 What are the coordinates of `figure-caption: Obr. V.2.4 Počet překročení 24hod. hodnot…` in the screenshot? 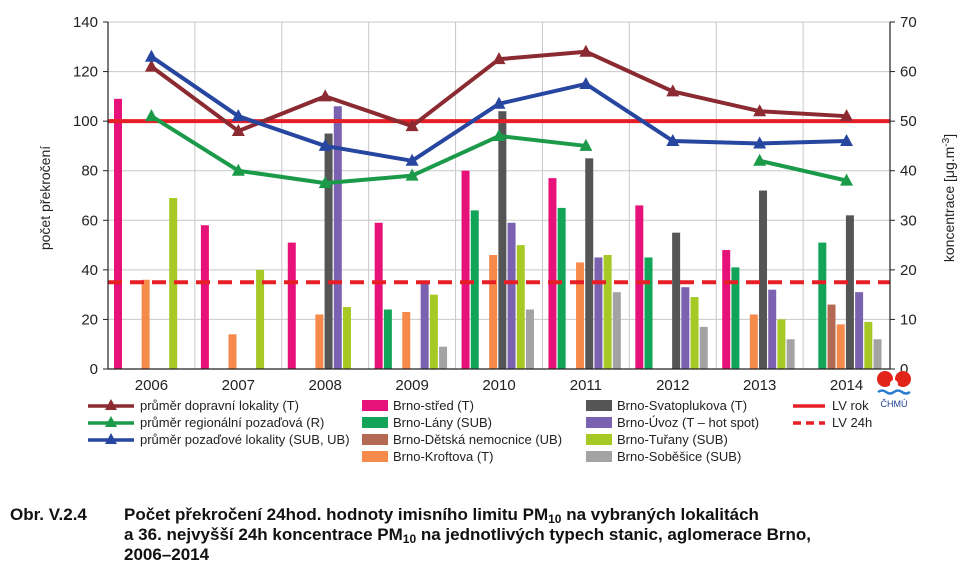 It's located at (490, 535).